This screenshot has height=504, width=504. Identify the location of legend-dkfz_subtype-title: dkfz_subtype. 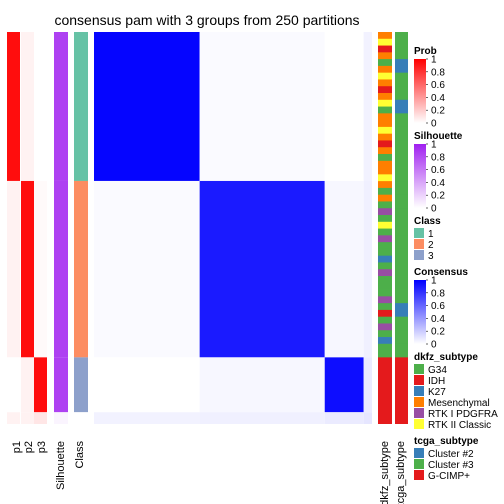
(446, 357).